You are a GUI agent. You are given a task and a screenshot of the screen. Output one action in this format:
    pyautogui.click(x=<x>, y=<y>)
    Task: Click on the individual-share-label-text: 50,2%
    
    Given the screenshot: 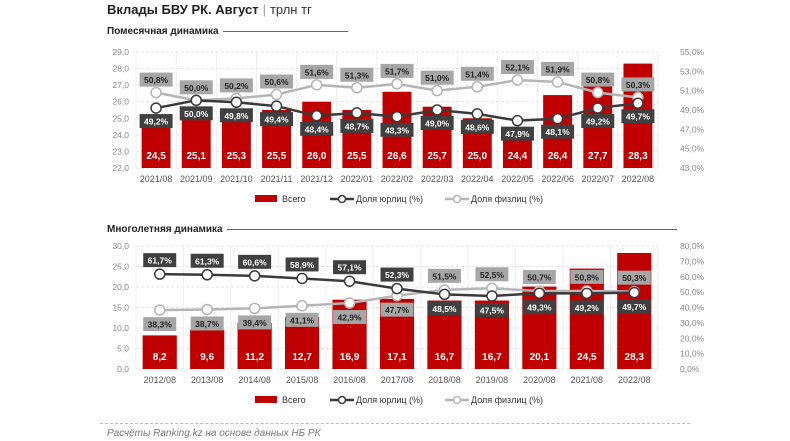 What is the action you would take?
    pyautogui.click(x=236, y=86)
    